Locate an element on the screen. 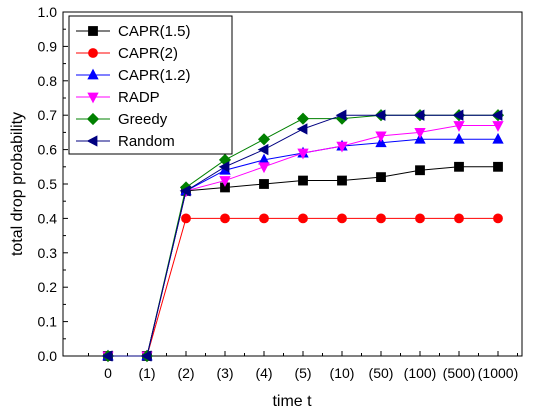 Image resolution: width=539 pixels, height=415 pixels. legend-entry: Greedy is located at coordinates (122, 119).